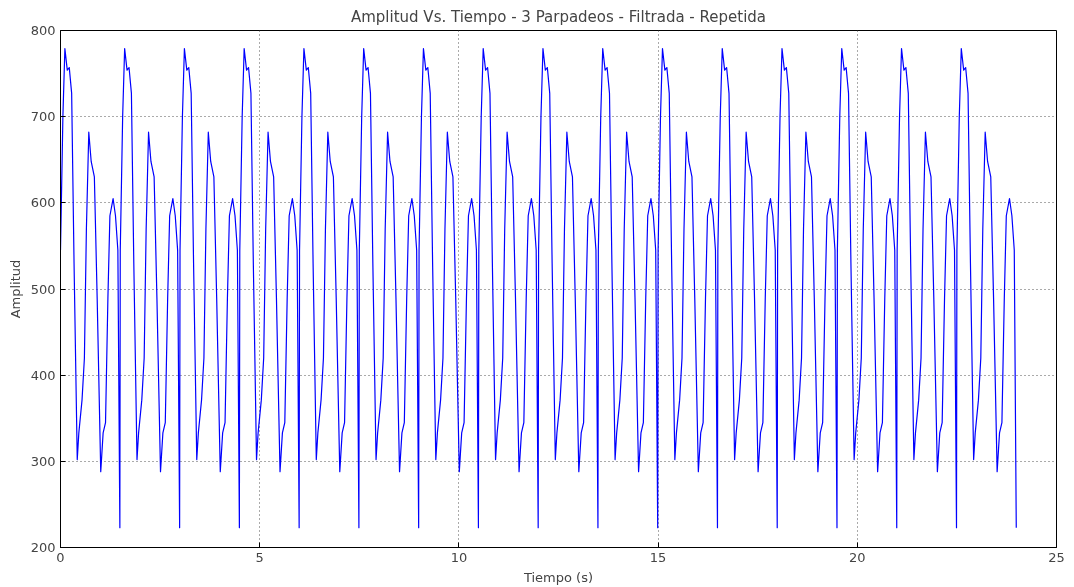  What do you see at coordinates (459, 557) in the screenshot?
I see `x-tick-label: 10` at bounding box center [459, 557].